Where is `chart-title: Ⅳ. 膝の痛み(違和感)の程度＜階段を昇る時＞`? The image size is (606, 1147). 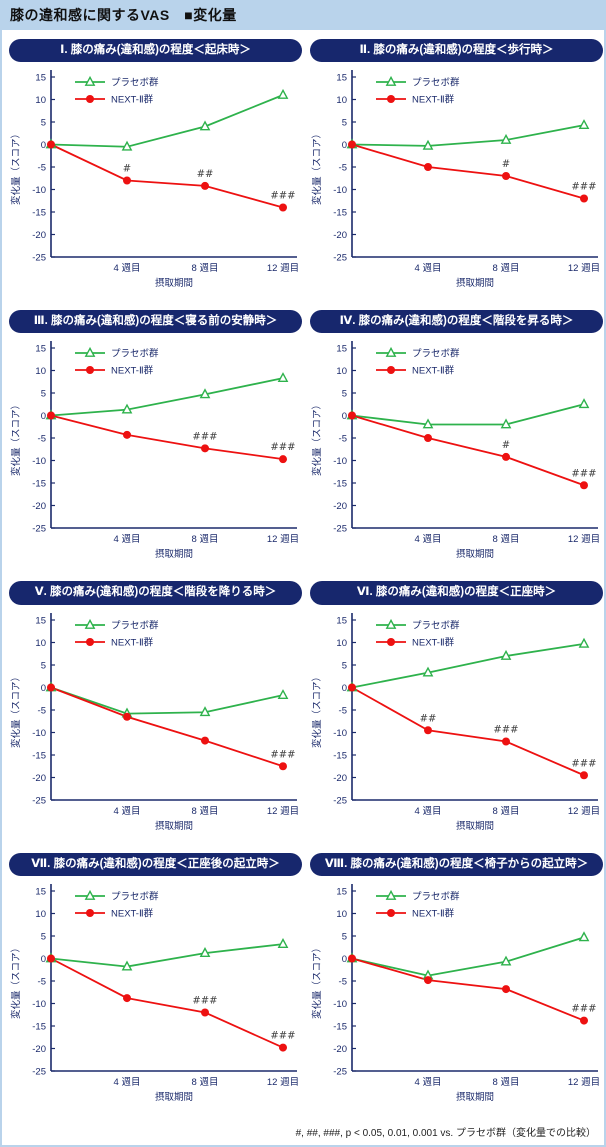
chart-title: Ⅳ. 膝の痛み(違和感)の程度＜階段を昇る時＞ is located at coordinates (456, 322).